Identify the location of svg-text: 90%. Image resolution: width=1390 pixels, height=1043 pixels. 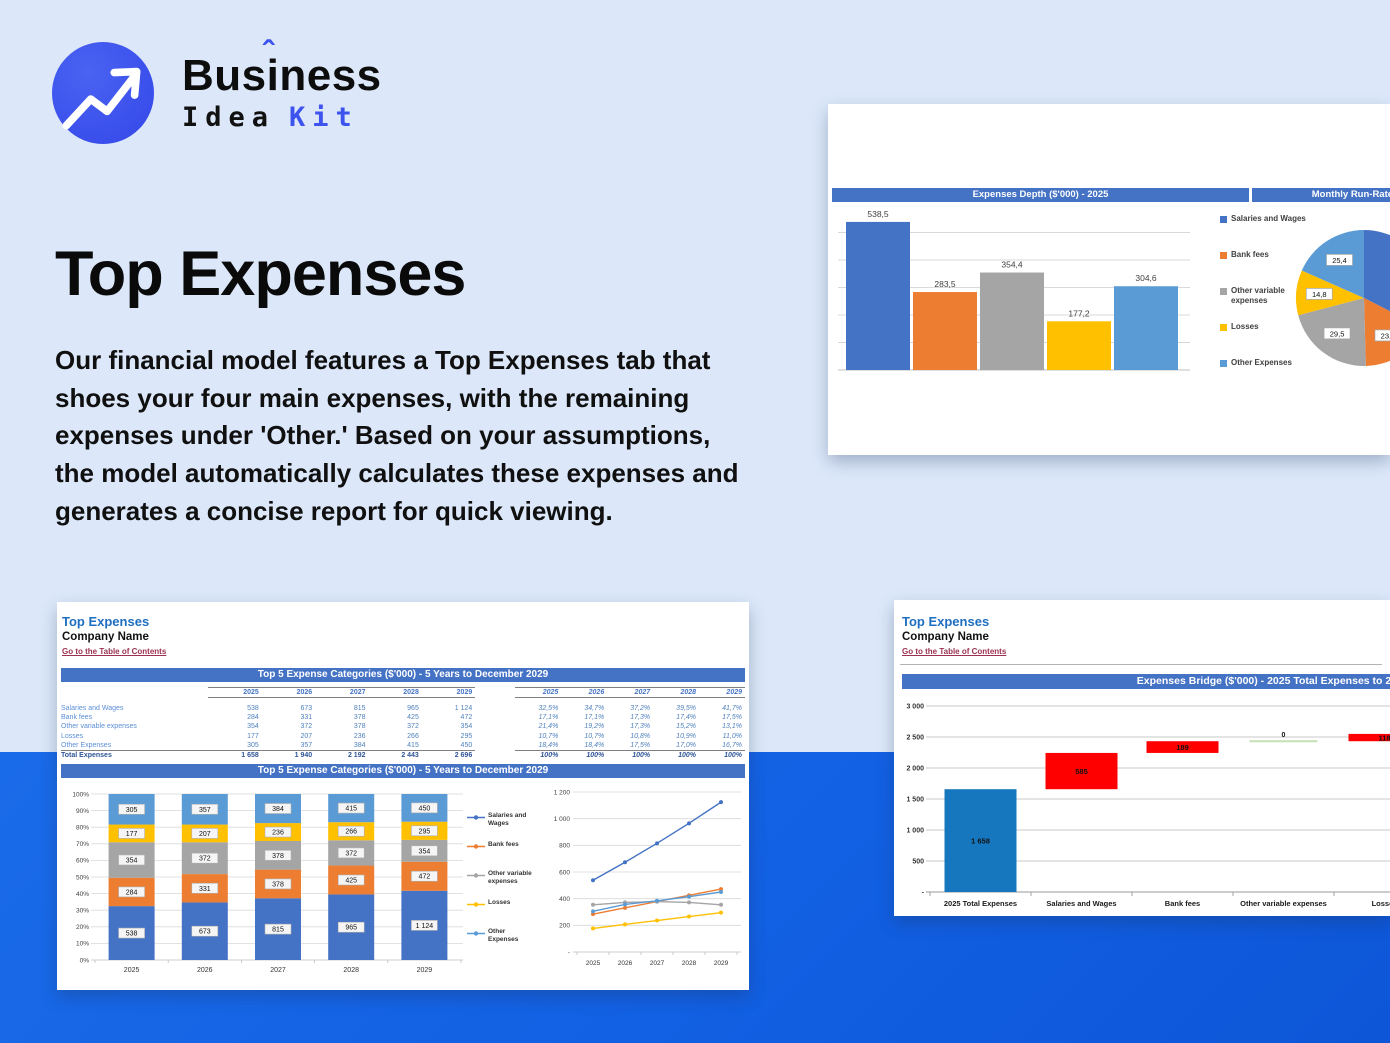
(82, 811).